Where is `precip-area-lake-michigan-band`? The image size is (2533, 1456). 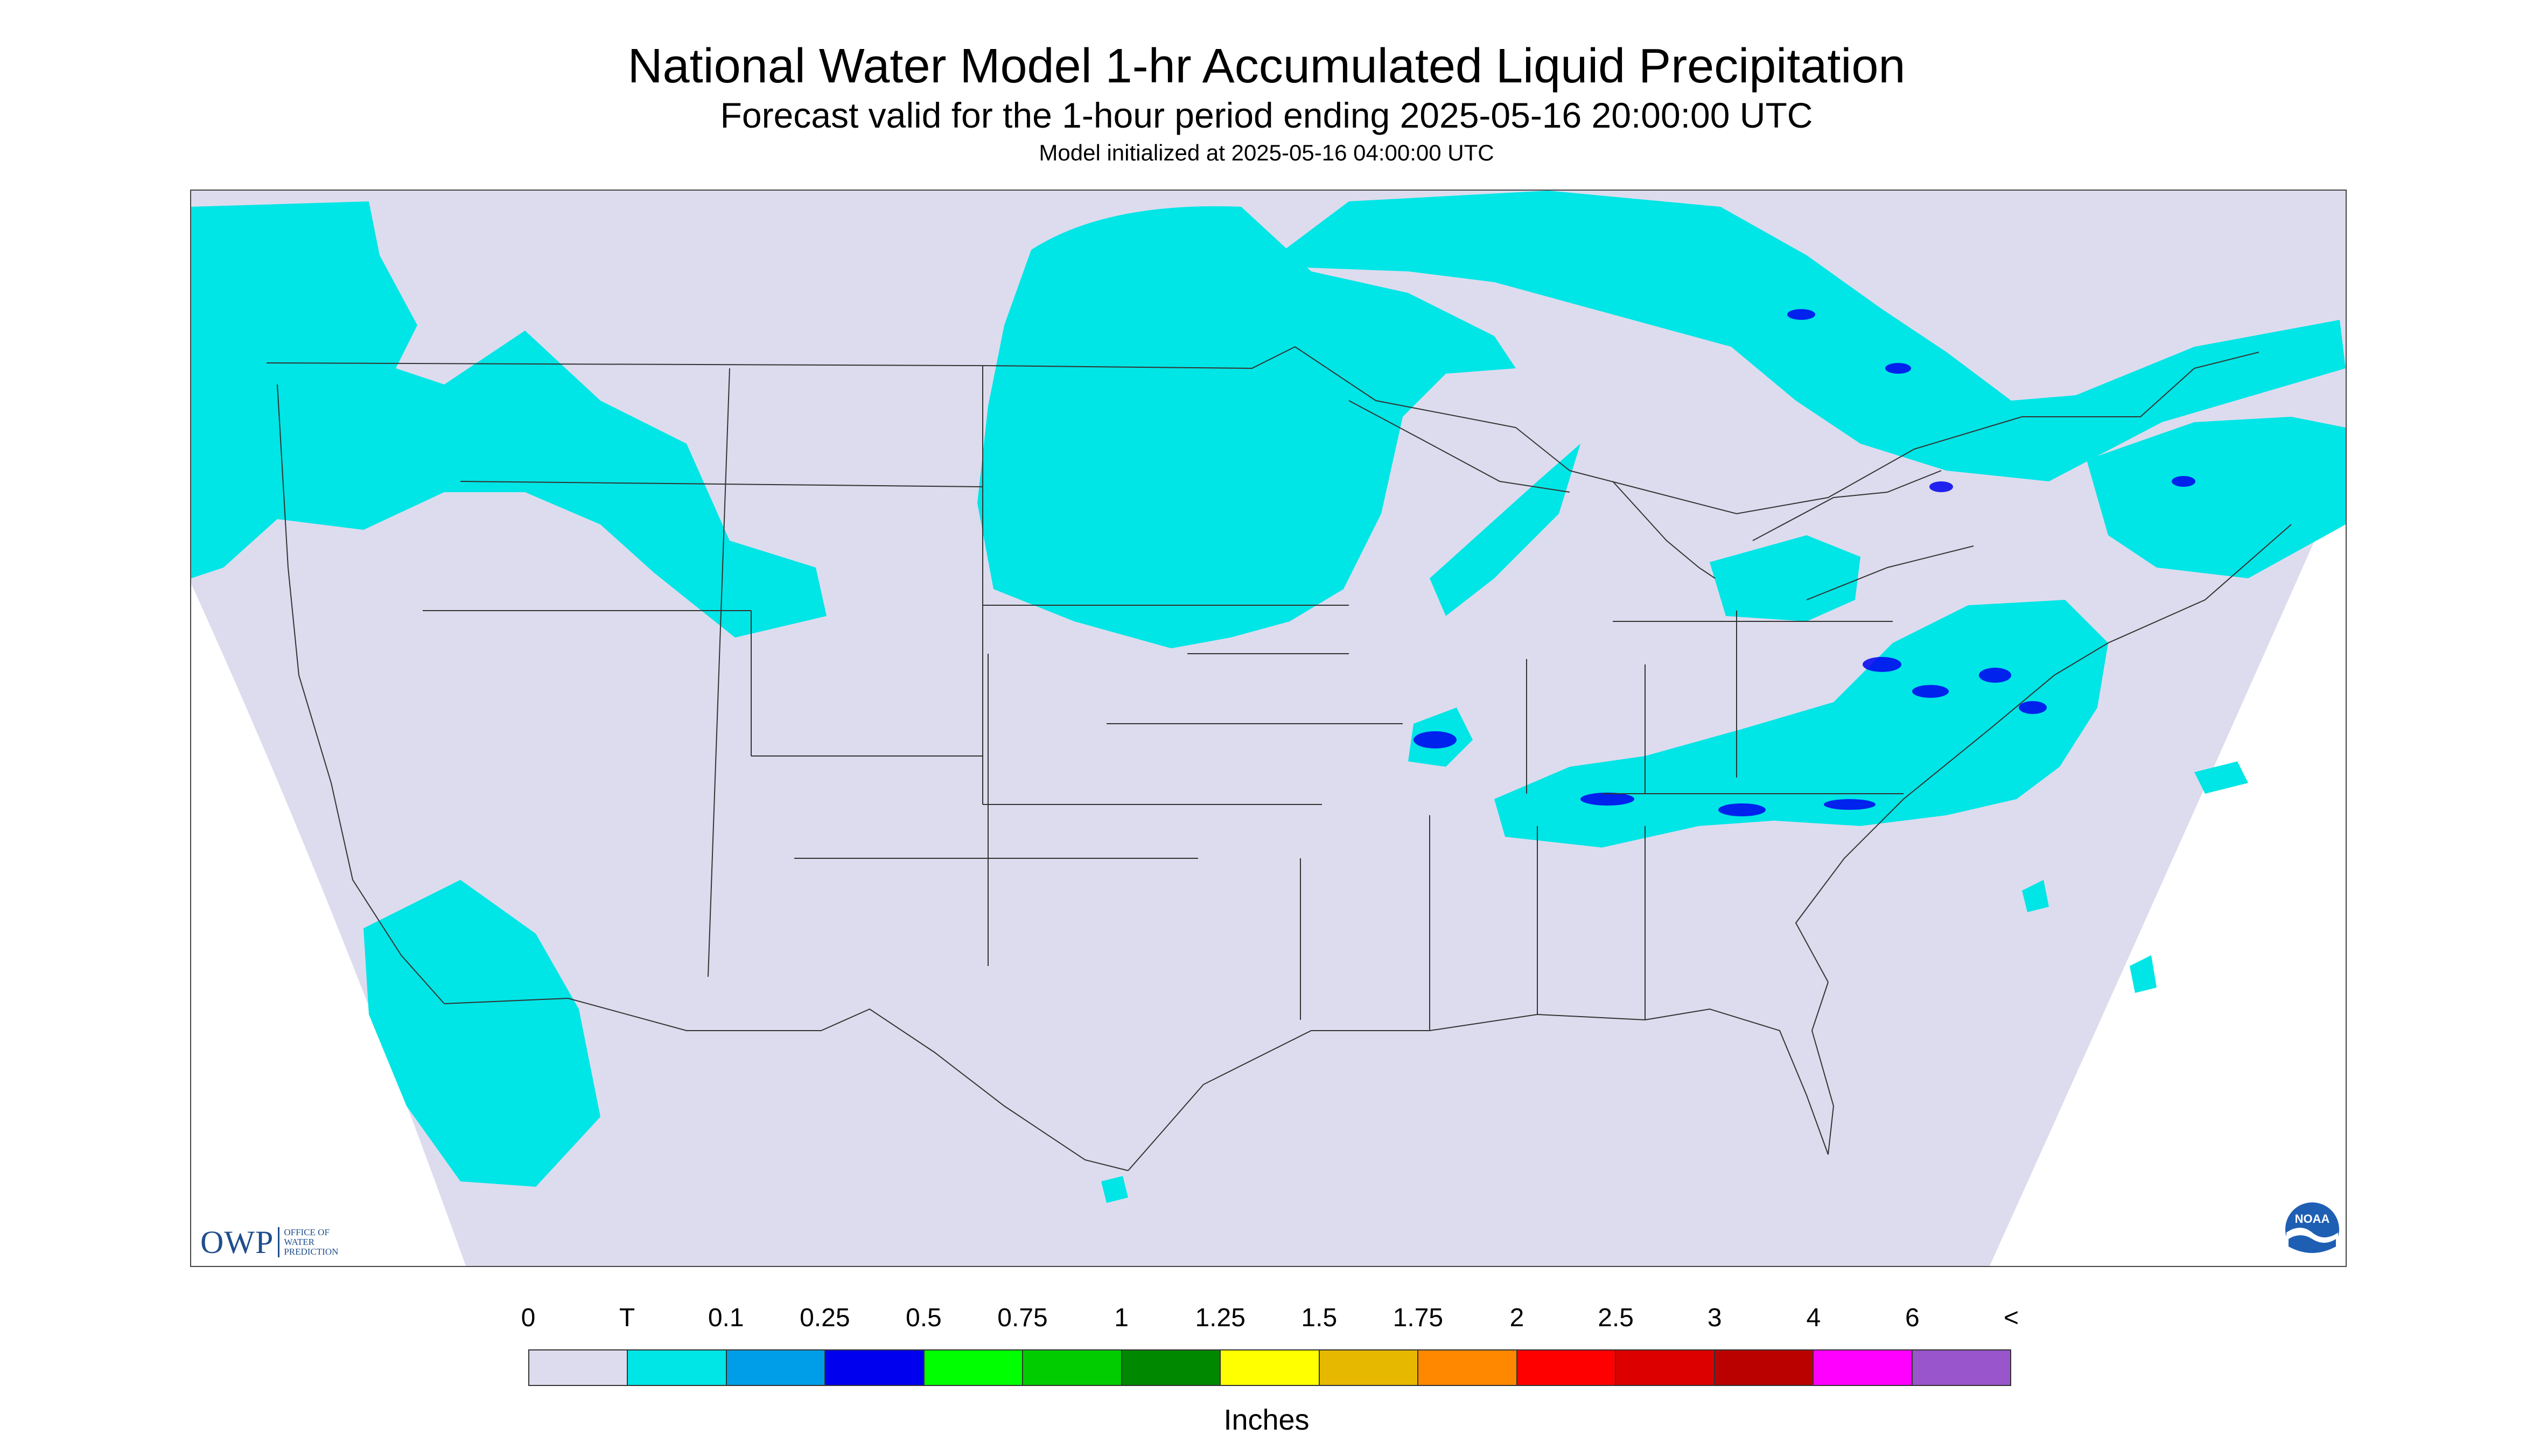
precip-area-lake-michigan-band is located at coordinates (1505, 530).